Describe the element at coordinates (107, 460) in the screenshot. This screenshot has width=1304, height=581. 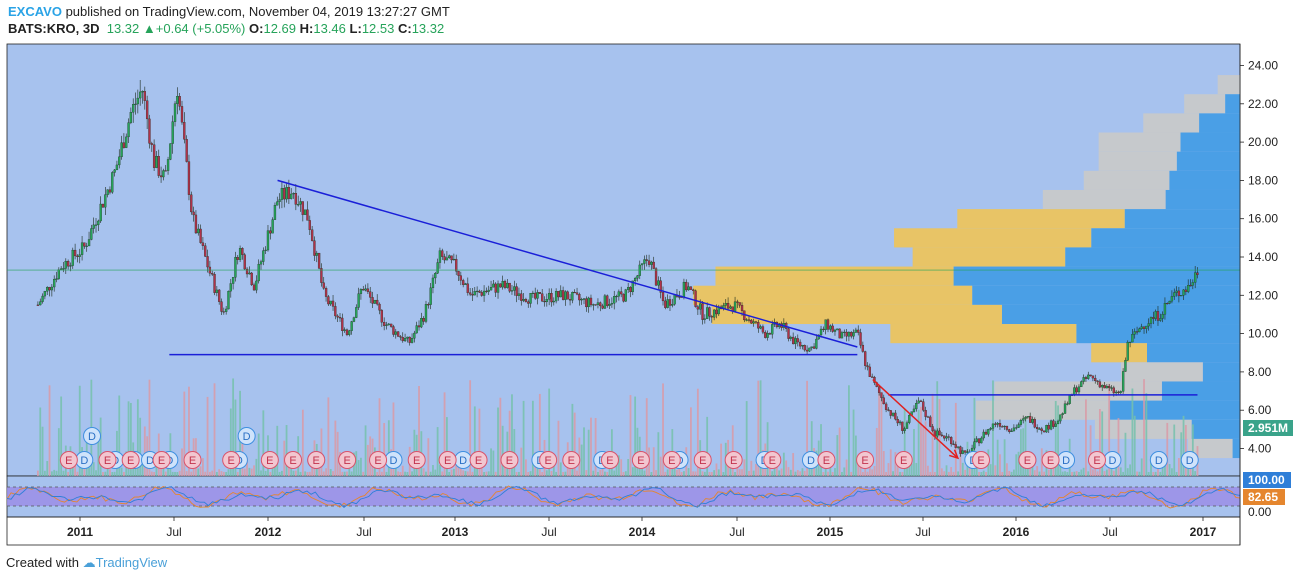
I see `event-badge-row-21: E` at that location.